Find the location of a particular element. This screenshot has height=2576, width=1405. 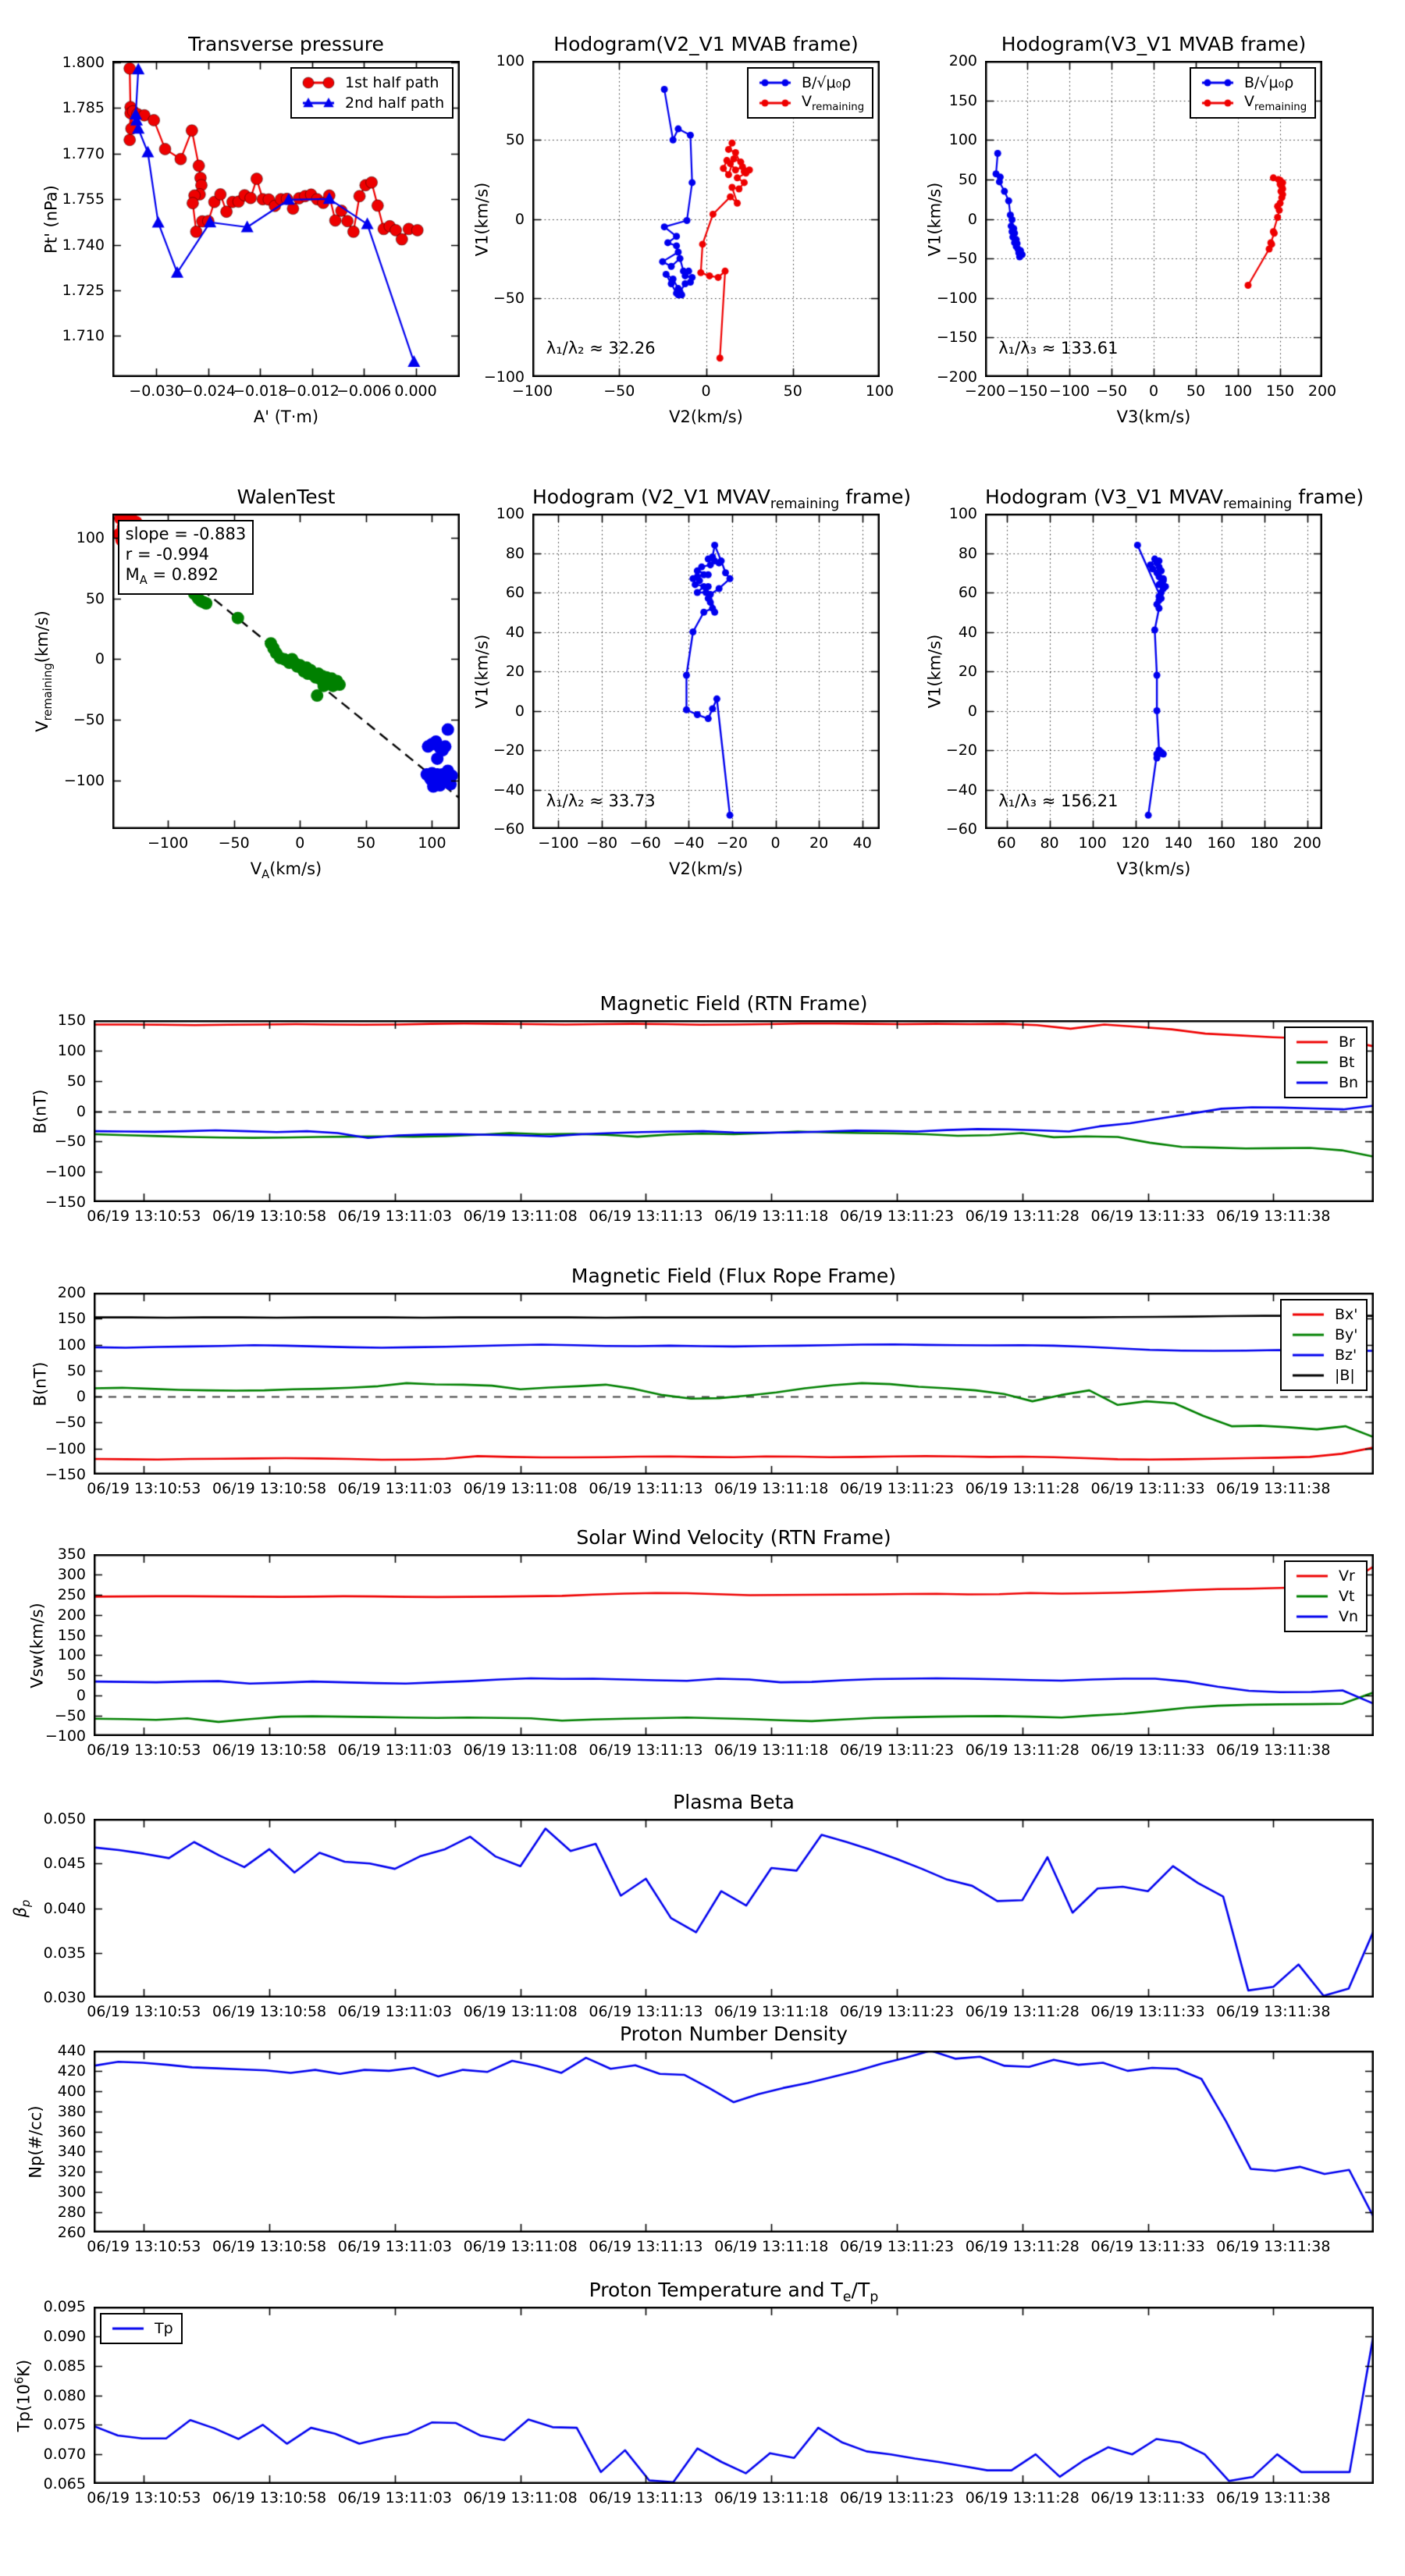

x-tick-label: 06/19 13:11:23 is located at coordinates (897, 2498).